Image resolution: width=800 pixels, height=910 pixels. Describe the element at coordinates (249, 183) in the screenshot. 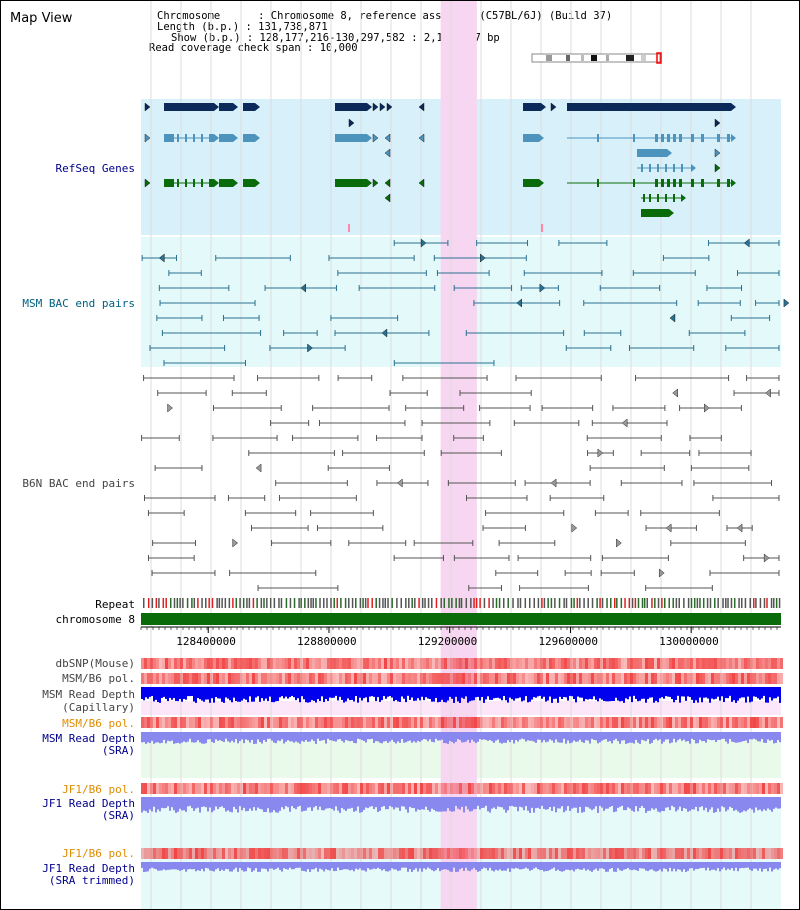

I see `gene-row5-c-exon` at that location.